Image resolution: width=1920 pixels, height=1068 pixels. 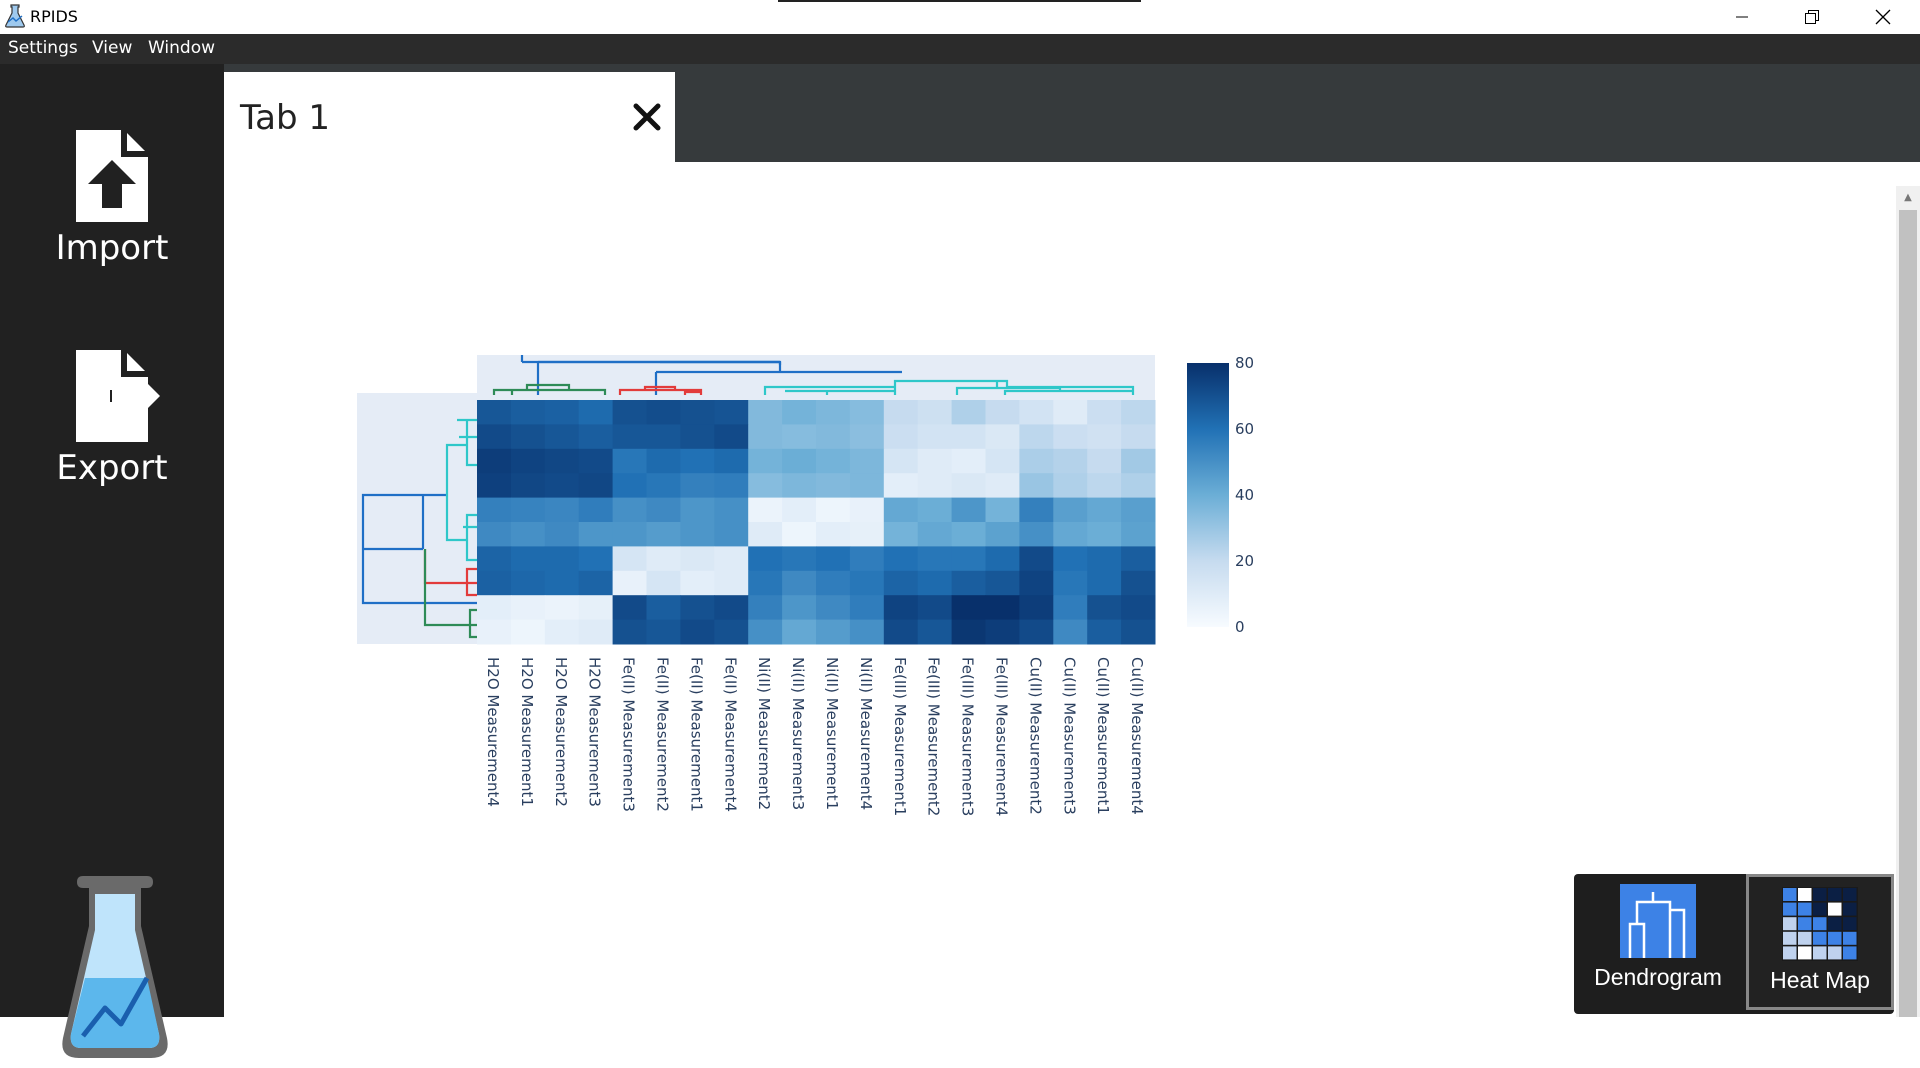 I want to click on scroll-up-arrow-icon: ▲, so click(x=1908, y=197).